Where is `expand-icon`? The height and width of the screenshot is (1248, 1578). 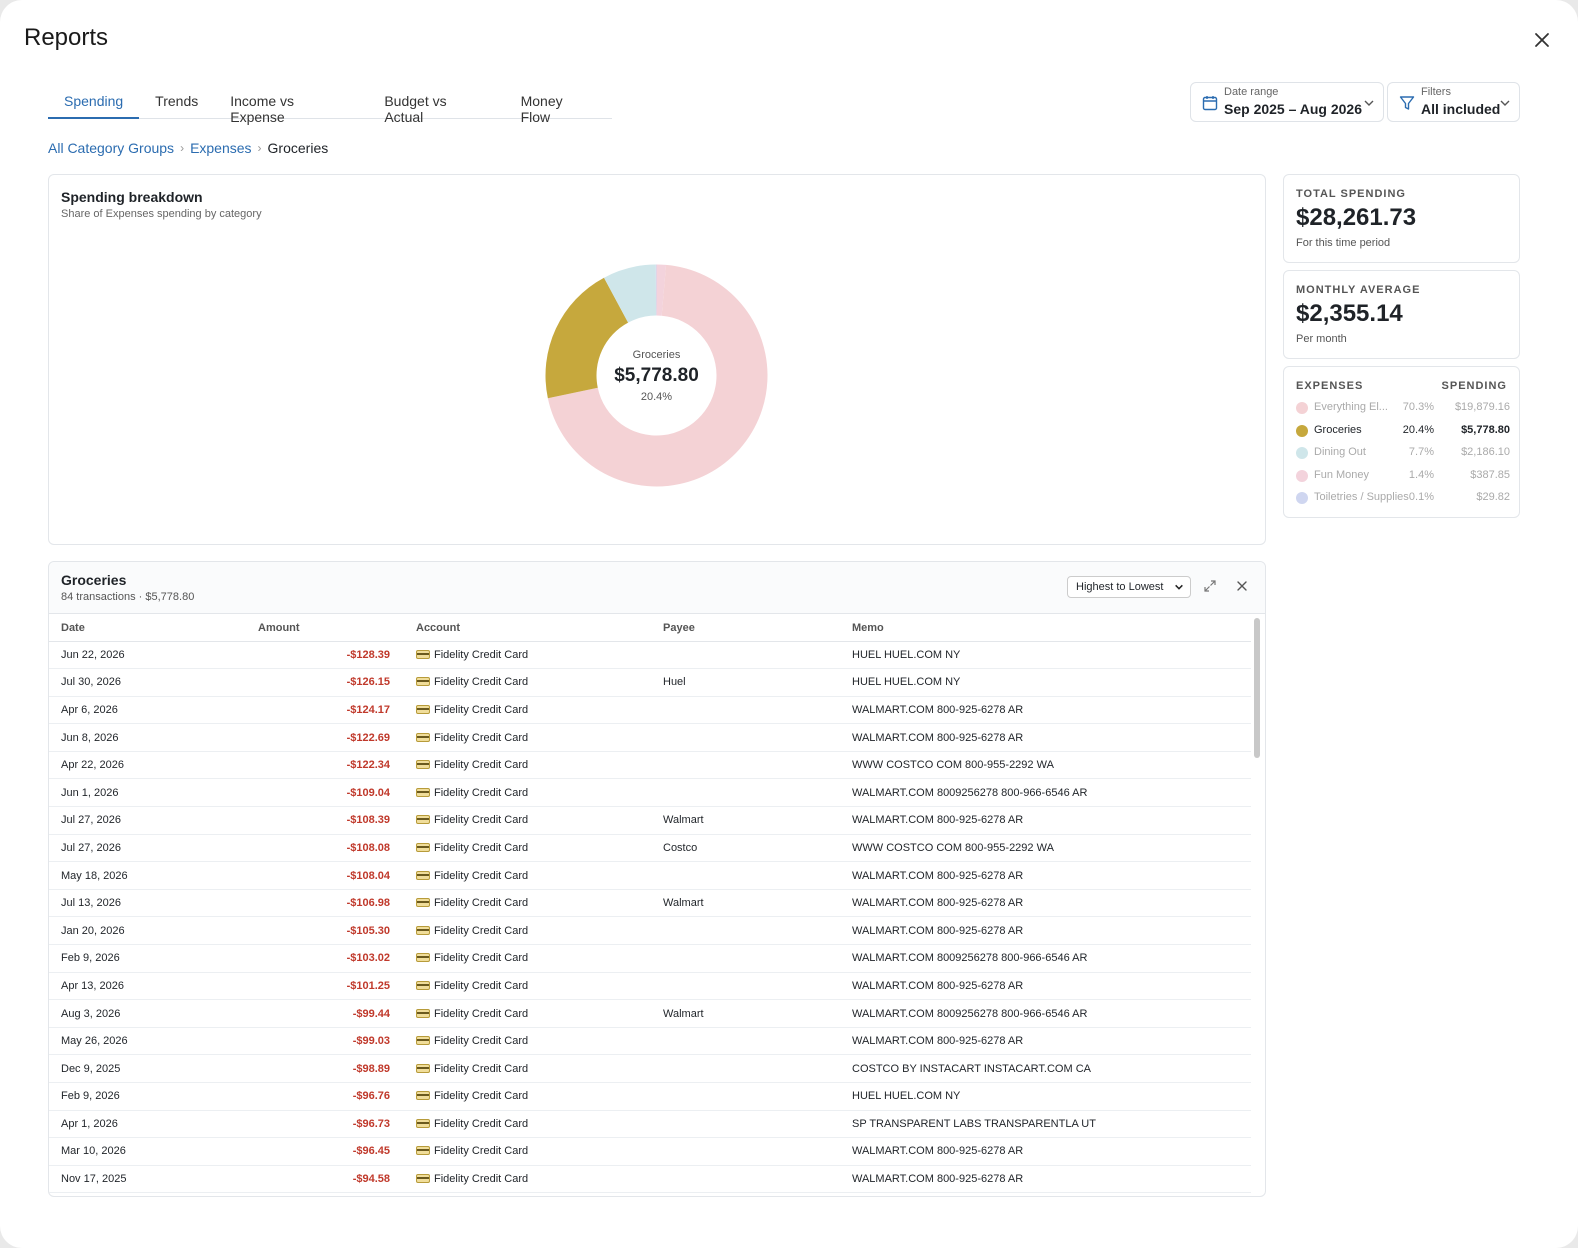 expand-icon is located at coordinates (1210, 586).